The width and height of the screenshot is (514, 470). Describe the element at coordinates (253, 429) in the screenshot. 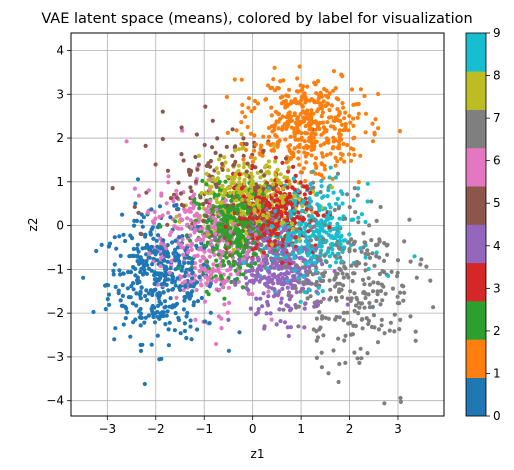

I see `x-tick-label: 0` at that location.